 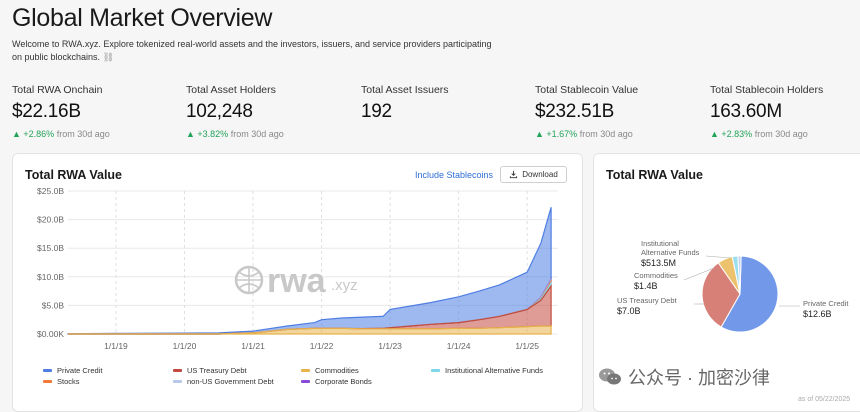 I want to click on area-series-commodities, so click(x=310, y=330).